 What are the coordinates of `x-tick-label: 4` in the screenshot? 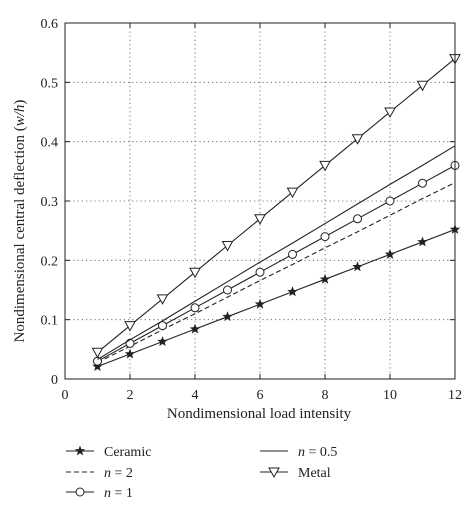 It's located at (195, 395).